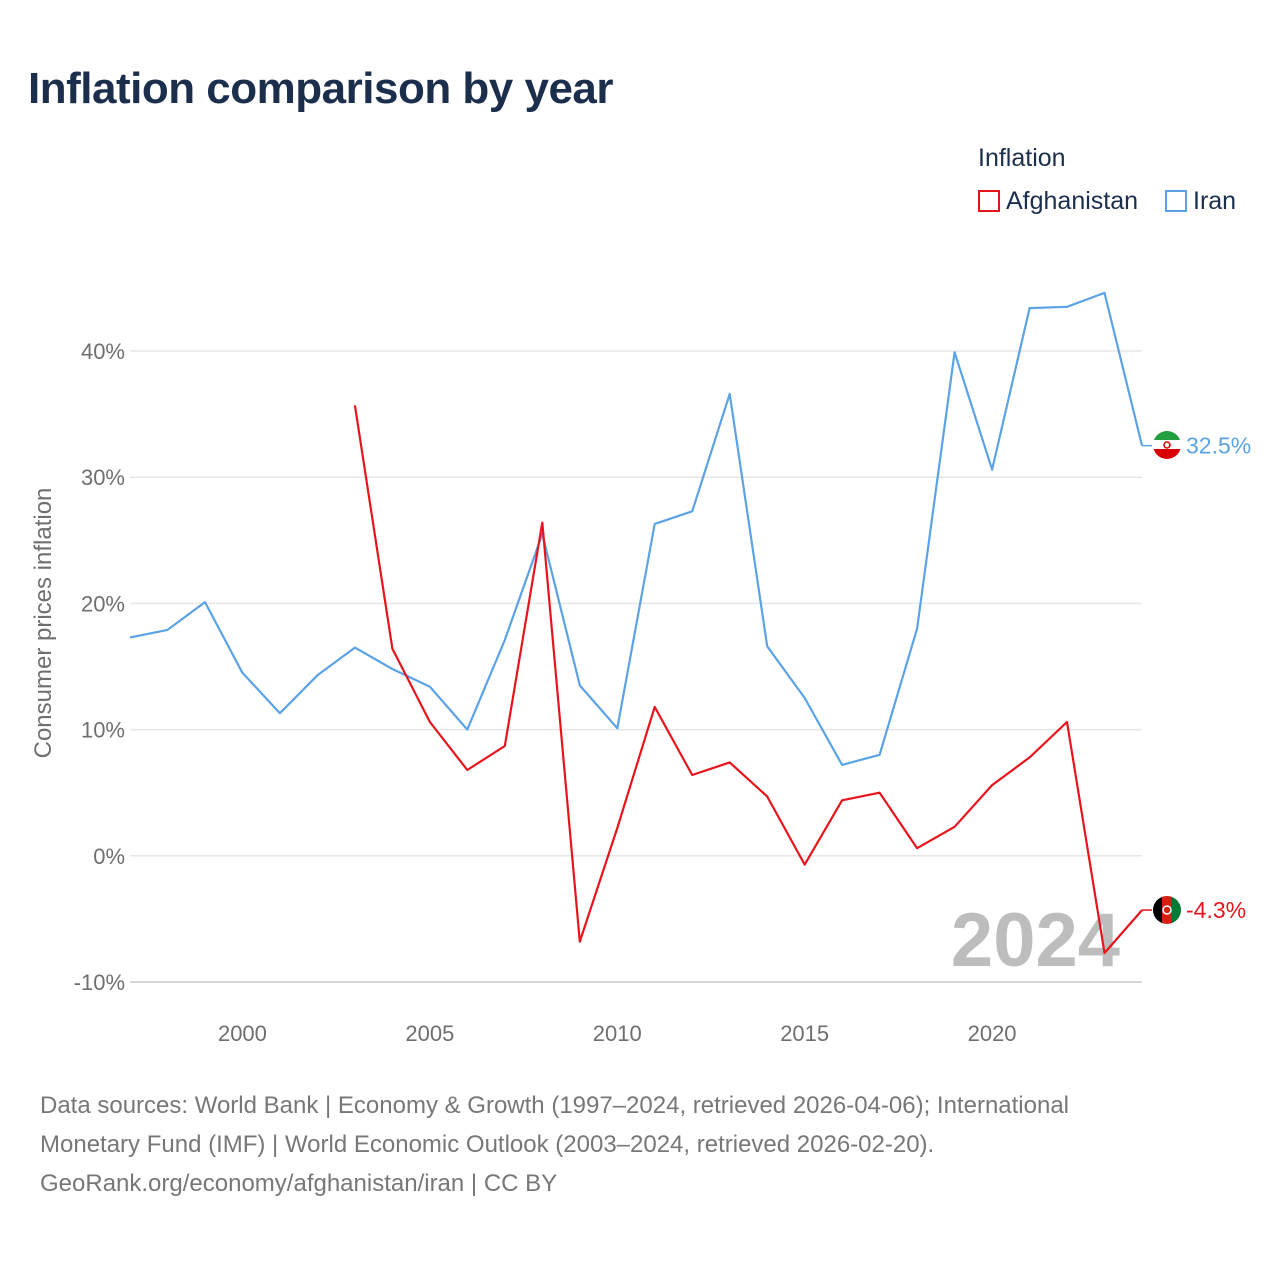 Image resolution: width=1280 pixels, height=1280 pixels. I want to click on legend-item-iran: Iran, so click(1200, 201).